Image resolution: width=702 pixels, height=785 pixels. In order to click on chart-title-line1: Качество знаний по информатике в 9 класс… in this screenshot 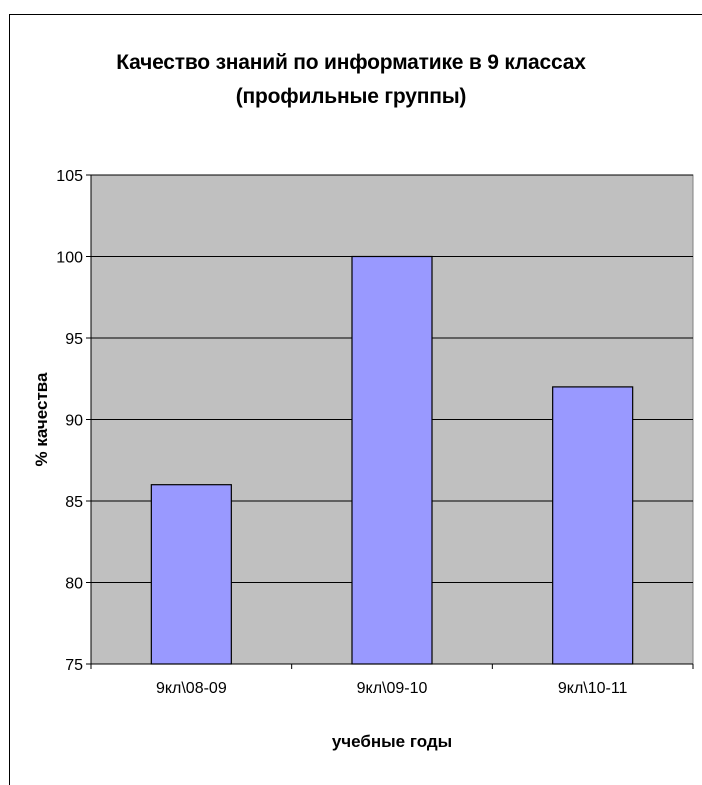, I will do `click(351, 62)`.